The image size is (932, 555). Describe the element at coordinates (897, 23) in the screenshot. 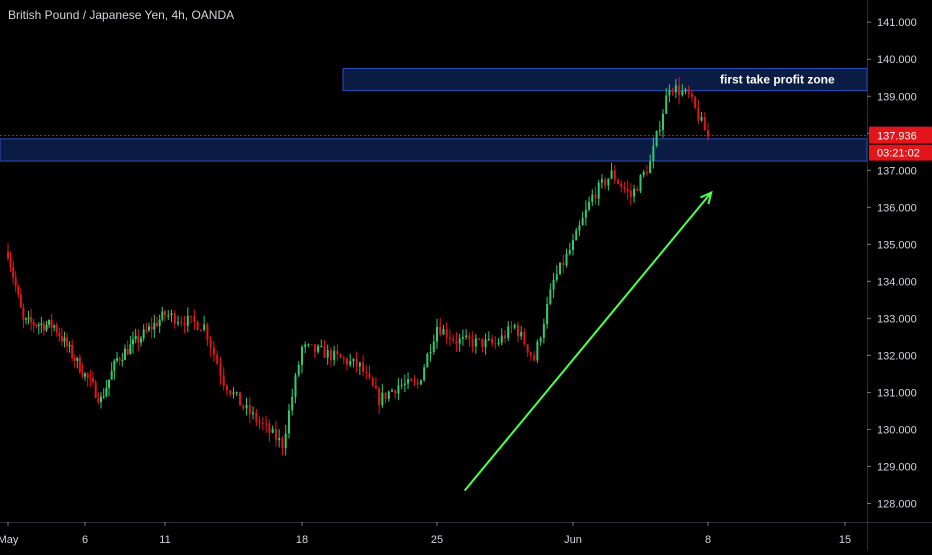

I see `price-tick-label: 141.000` at that location.